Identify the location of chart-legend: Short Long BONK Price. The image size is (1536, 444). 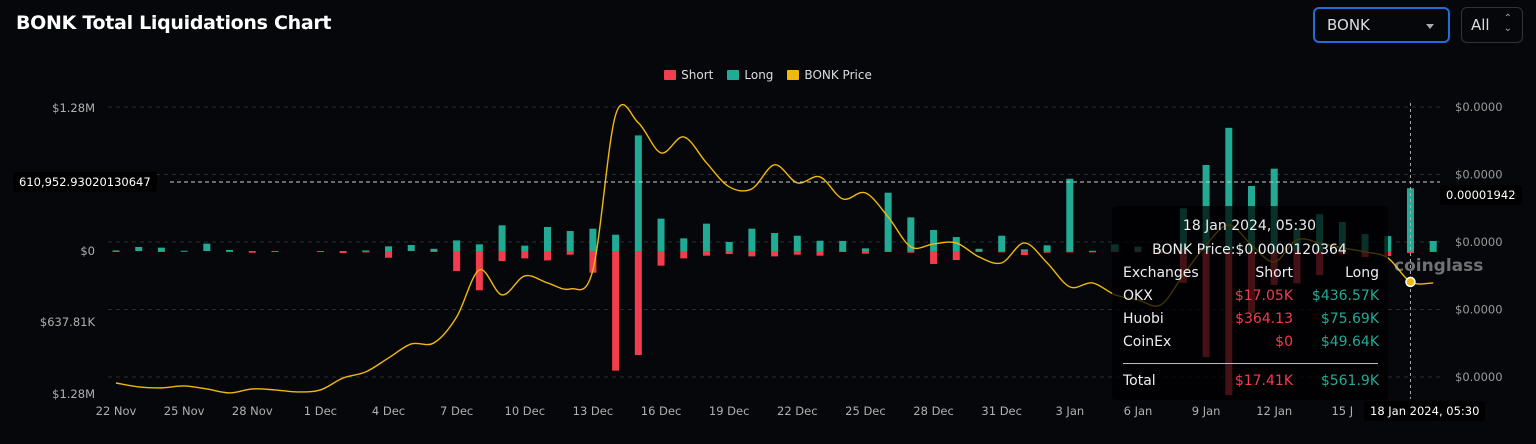
(768, 75).